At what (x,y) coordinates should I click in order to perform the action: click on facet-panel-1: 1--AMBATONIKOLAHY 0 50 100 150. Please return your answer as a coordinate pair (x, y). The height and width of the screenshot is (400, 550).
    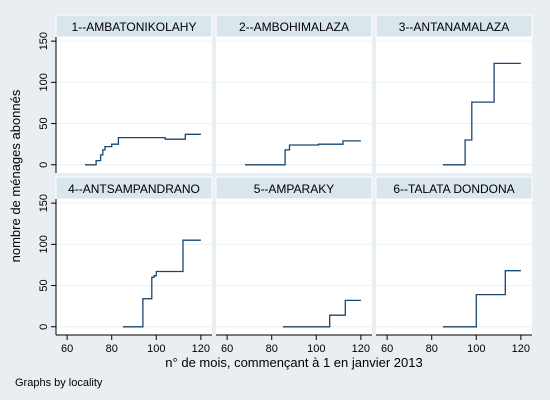
    Looking at the image, I should click on (125, 93).